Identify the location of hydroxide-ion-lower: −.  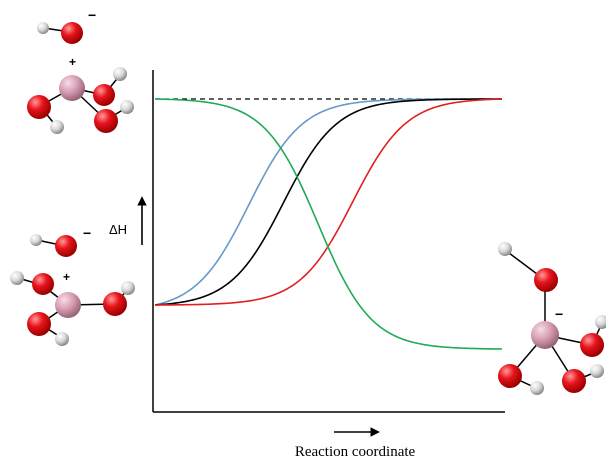
(60, 241).